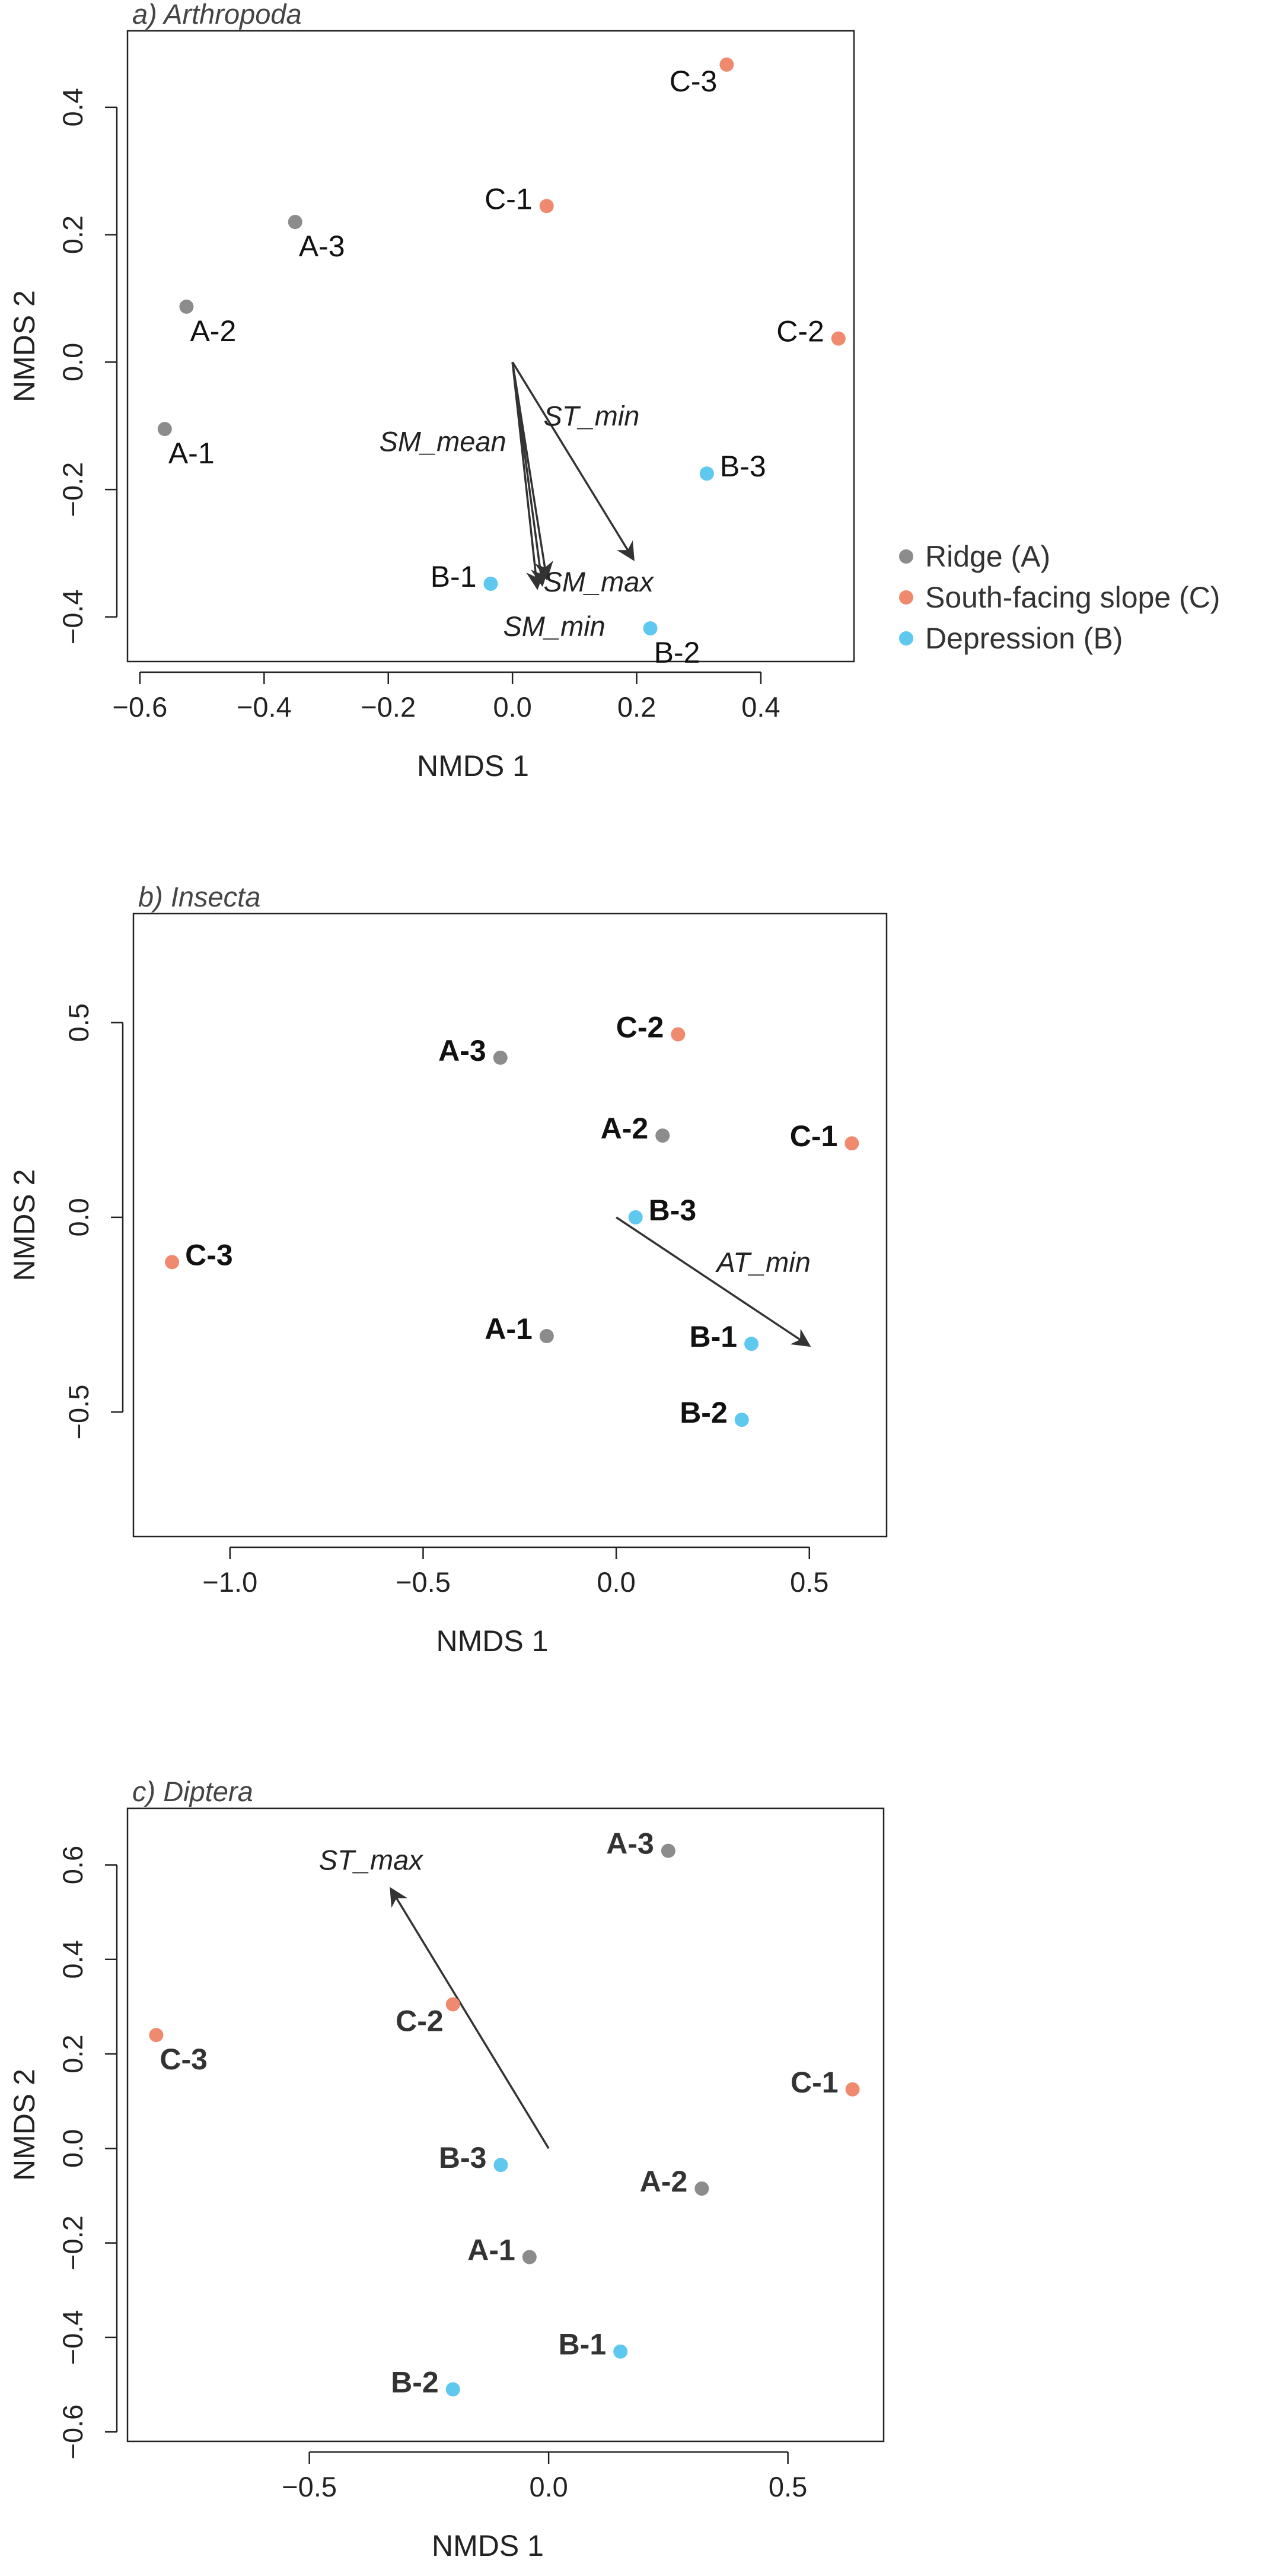 Image resolution: width=1262 pixels, height=2576 pixels. I want to click on panel-title: b) Insecta, so click(199, 896).